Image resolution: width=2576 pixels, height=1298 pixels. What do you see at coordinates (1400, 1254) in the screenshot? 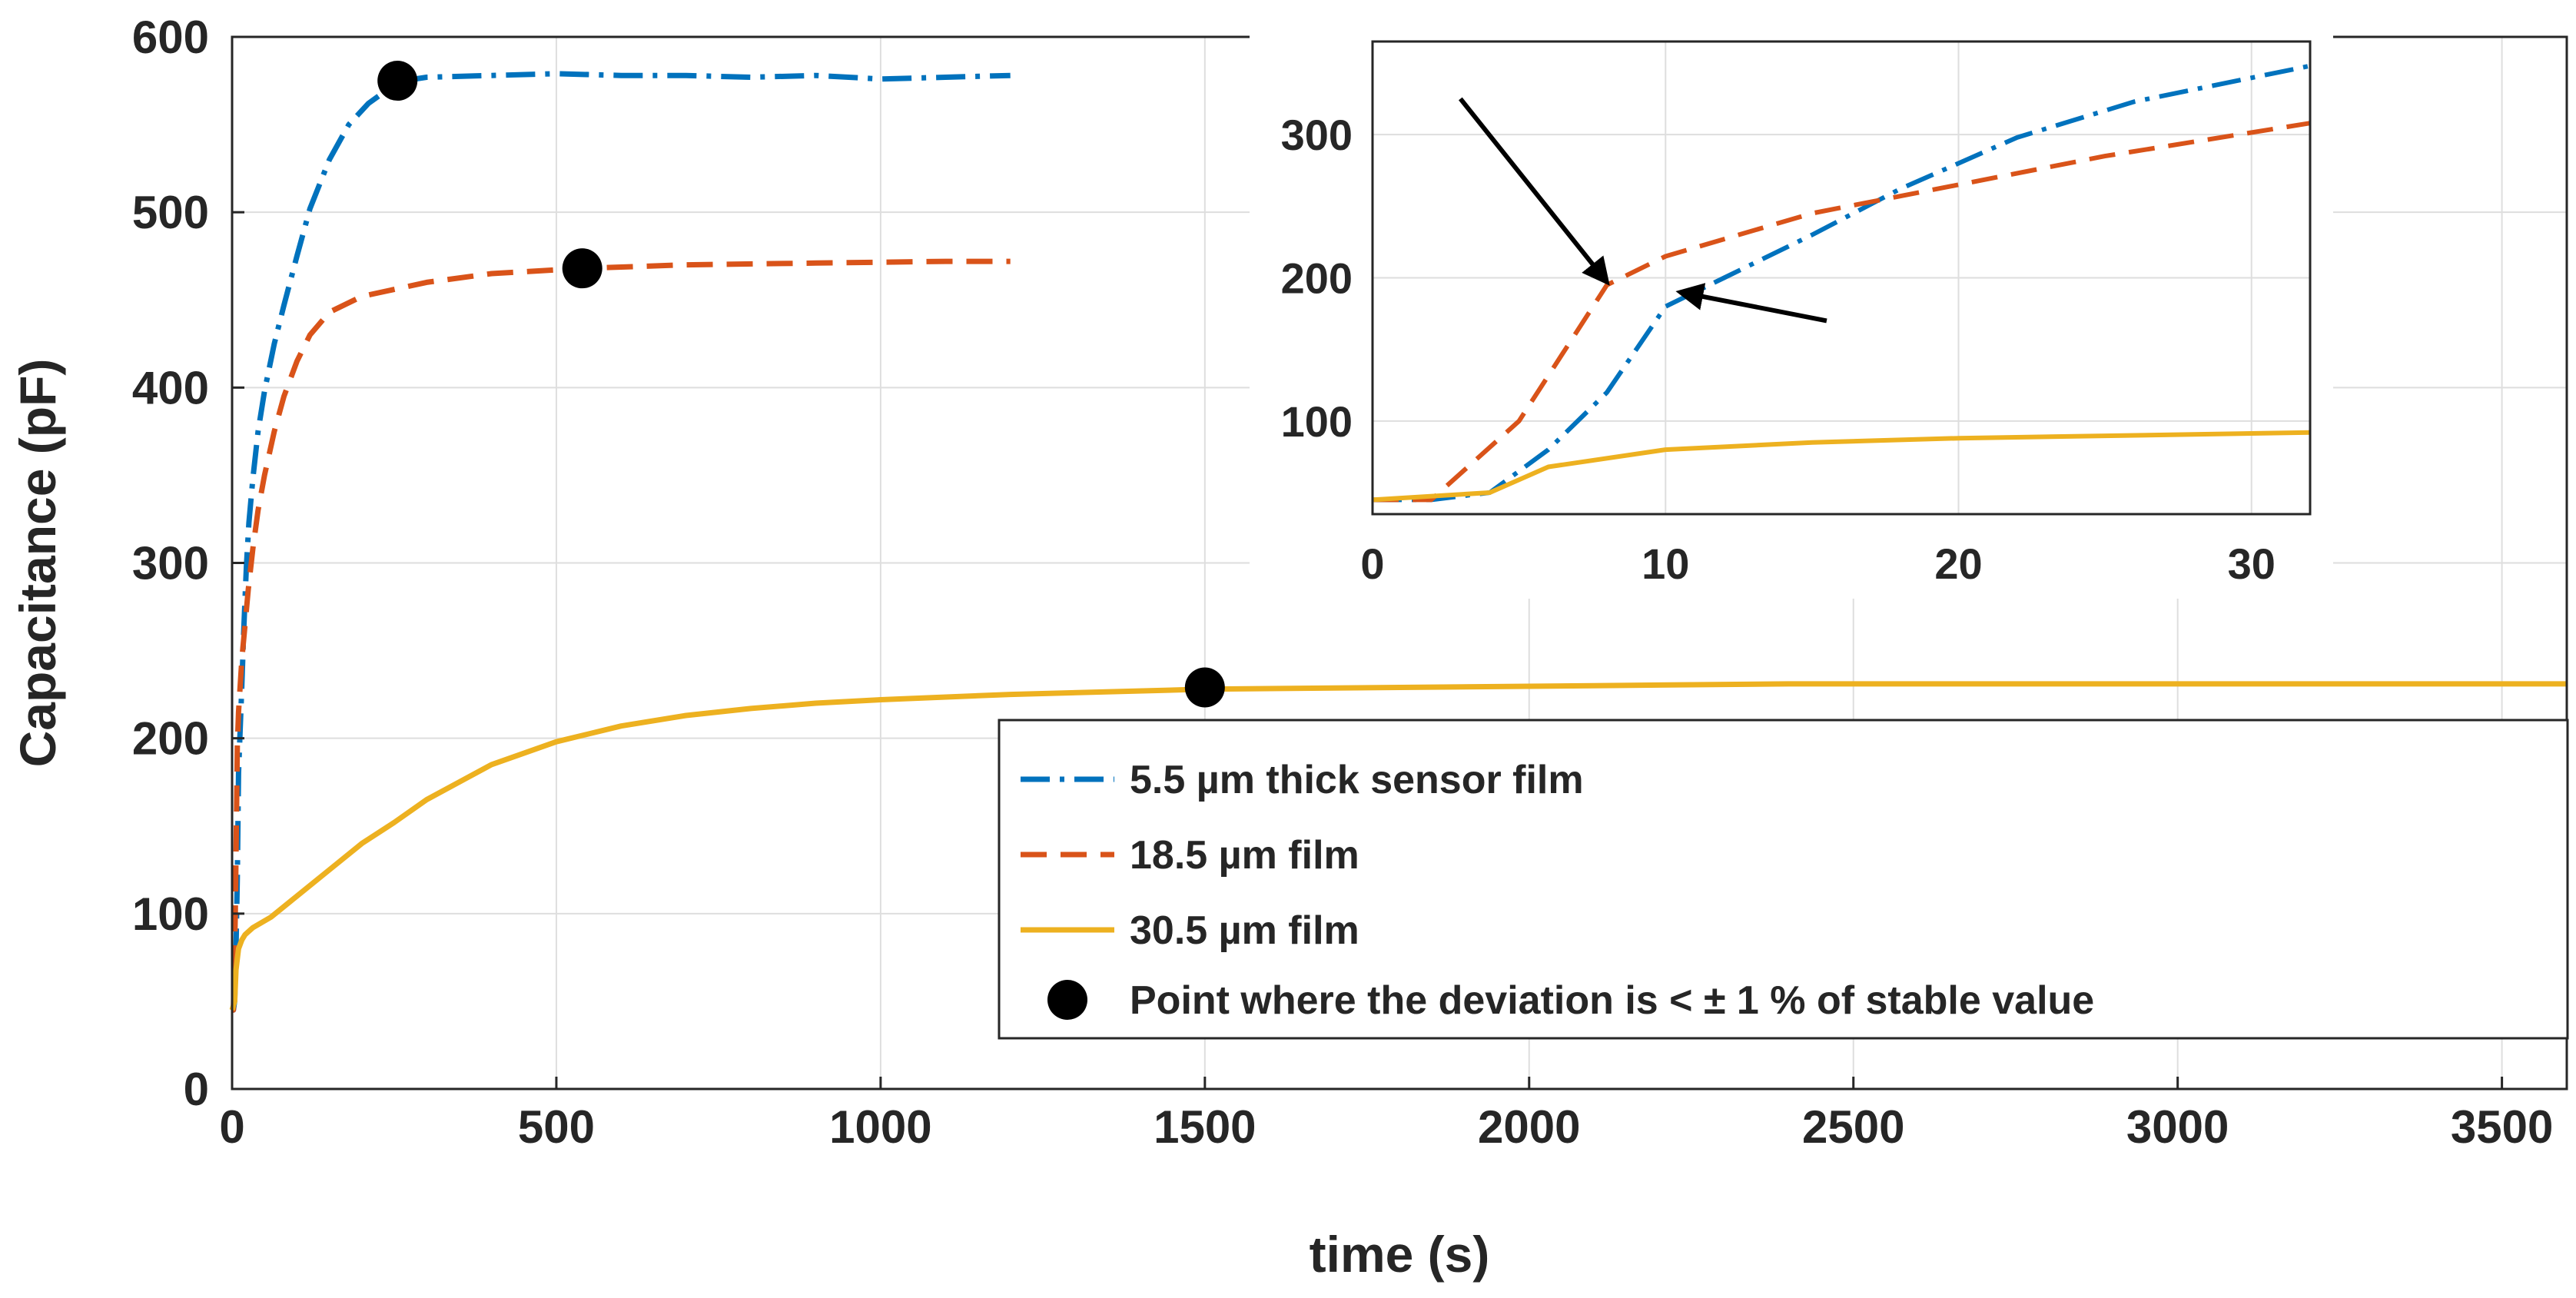
I see `x-axis-title: time (s)` at bounding box center [1400, 1254].